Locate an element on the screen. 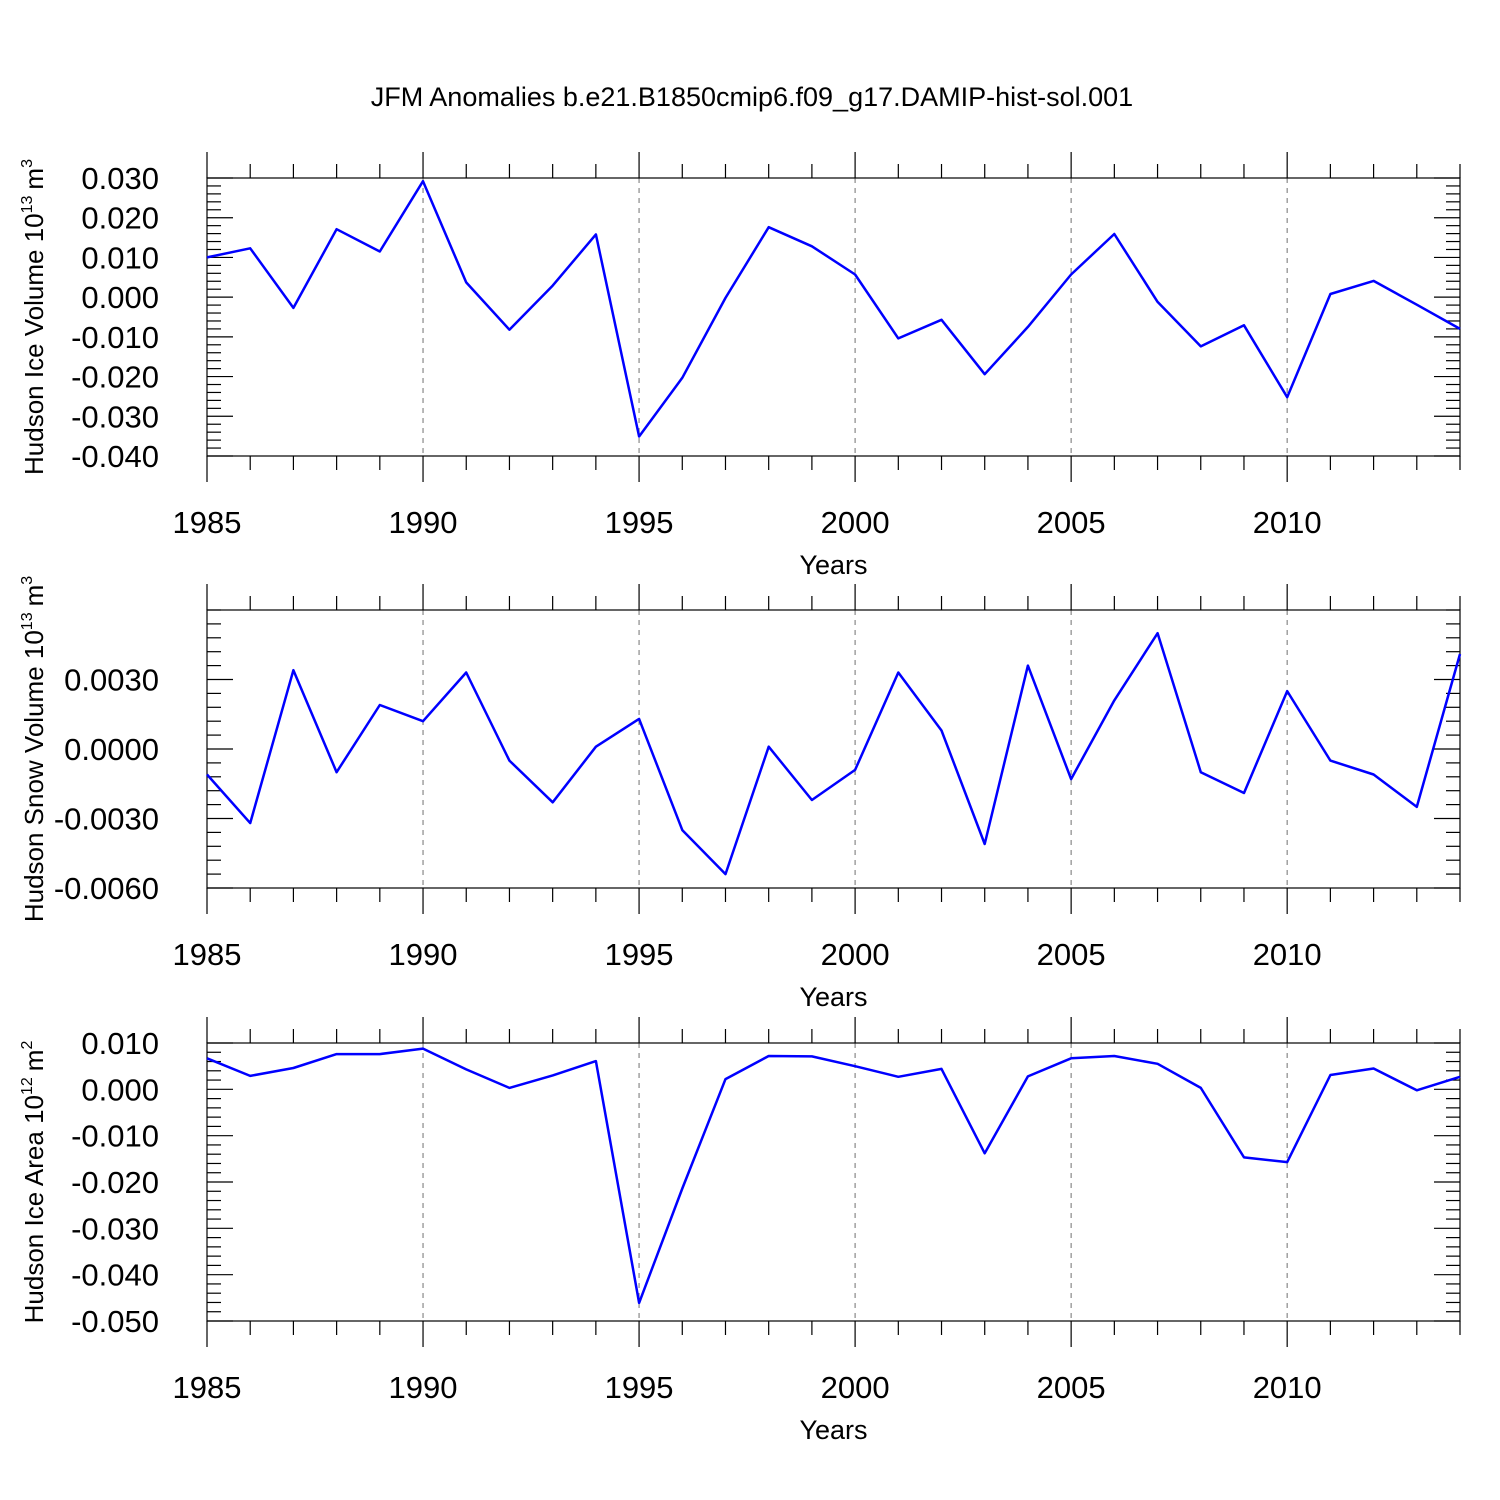 The height and width of the screenshot is (1500, 1500). y-axis-title: Hudson Ice Area 1012 m2 is located at coordinates (34, 1182).